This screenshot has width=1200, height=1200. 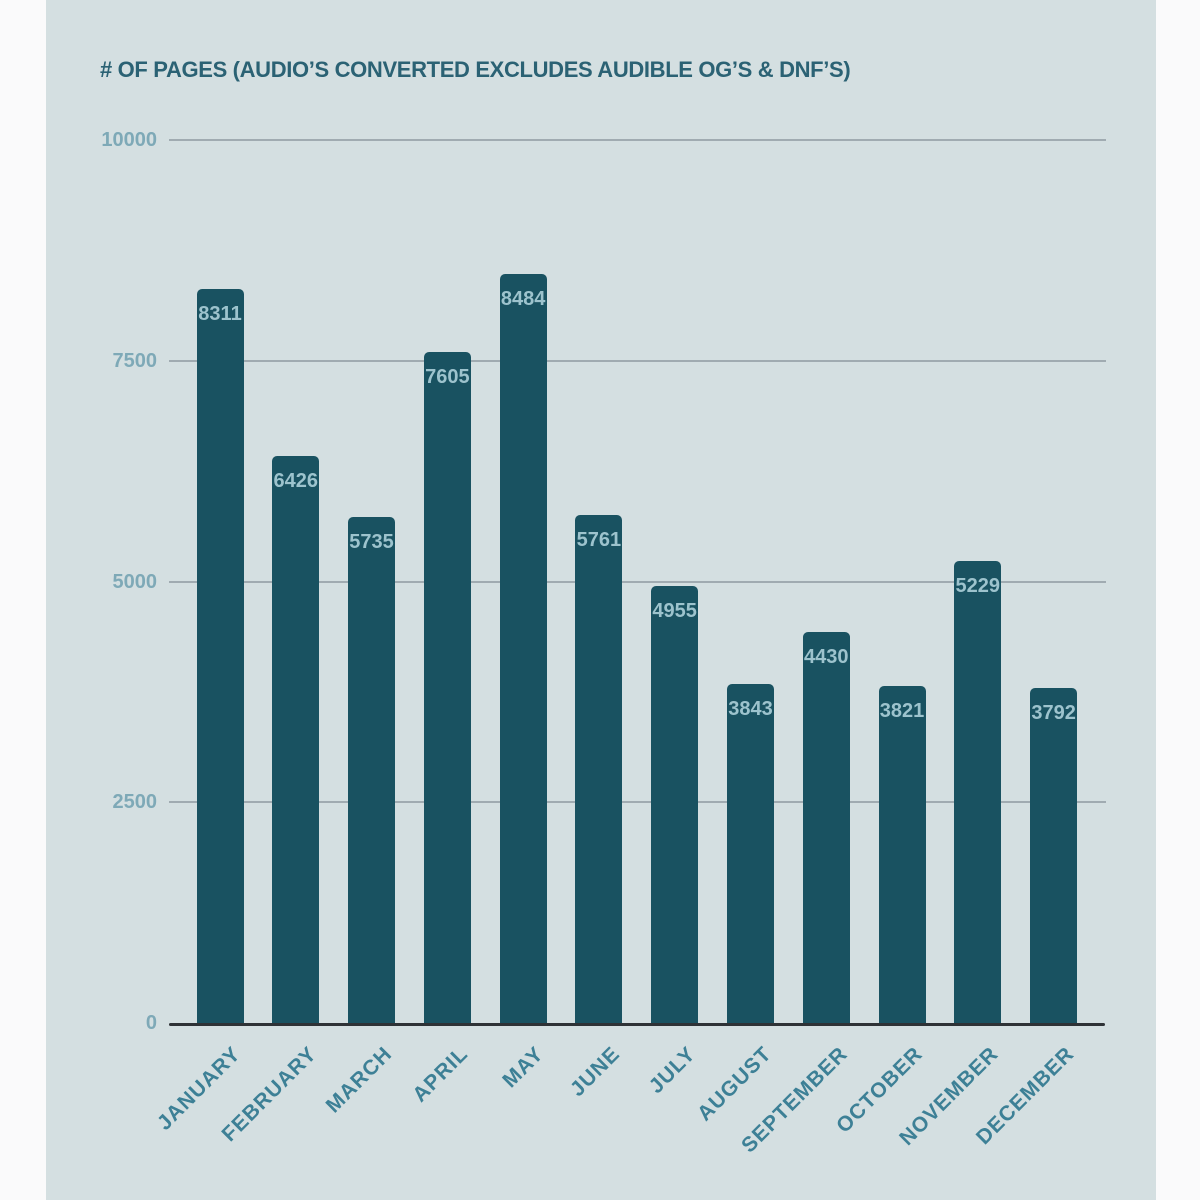 I want to click on bar-december, so click(x=1054, y=855).